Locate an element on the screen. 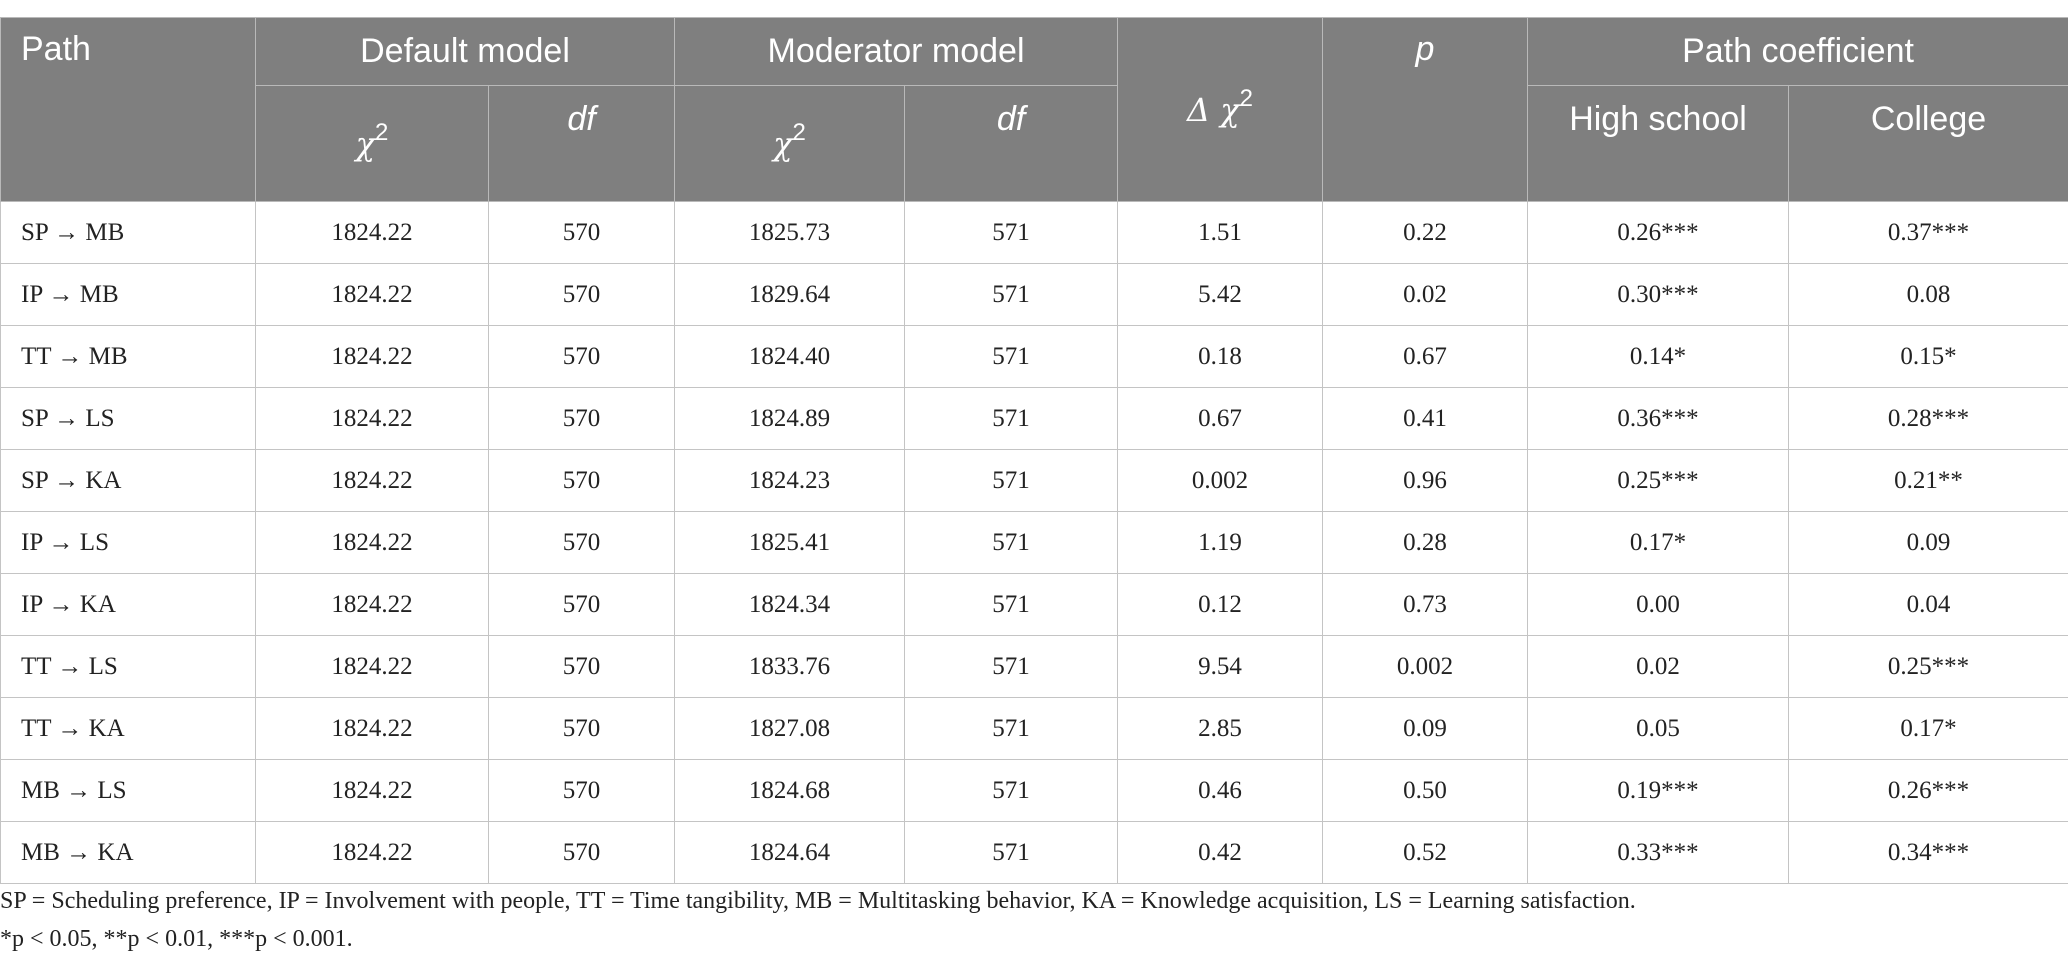 This screenshot has width=2068, height=963. cell-moderator-chi2: 1825.73 is located at coordinates (789, 232).